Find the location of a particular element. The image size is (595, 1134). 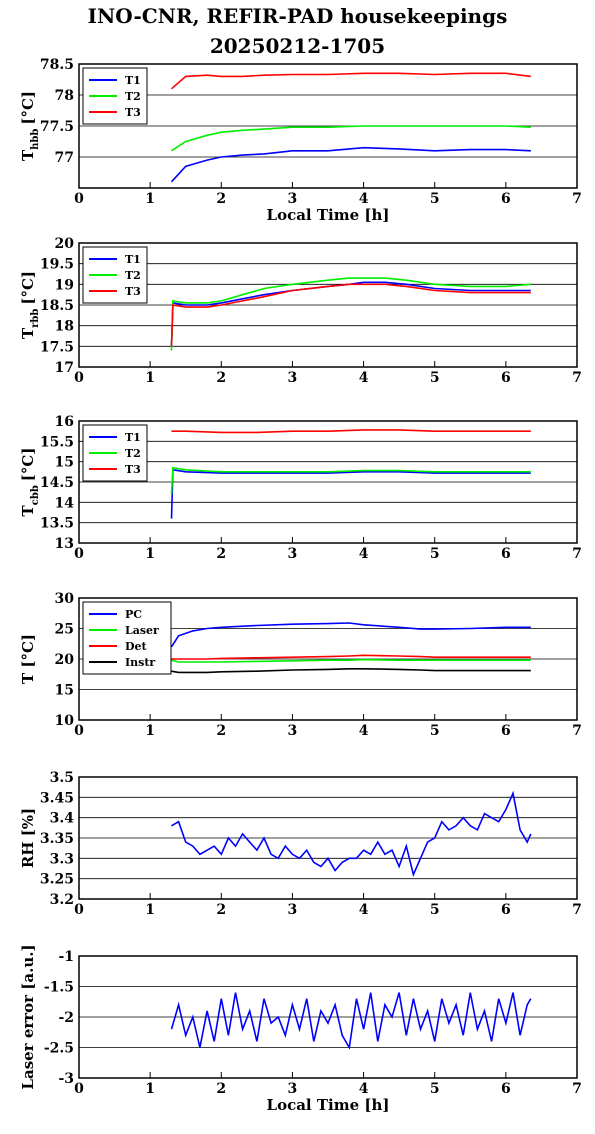

y-tick-label: 17 is located at coordinates (64, 368).